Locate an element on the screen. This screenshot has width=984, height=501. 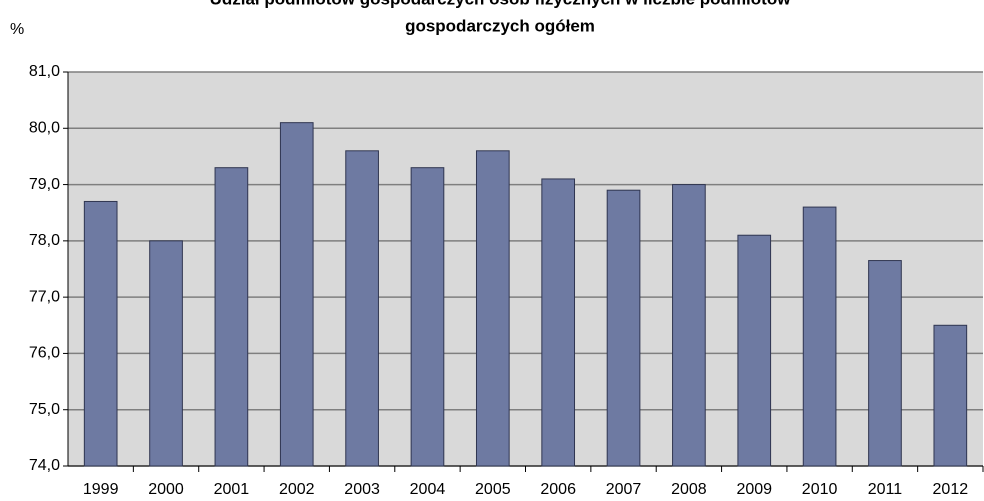
x-tick-label: 2002 is located at coordinates (297, 489).